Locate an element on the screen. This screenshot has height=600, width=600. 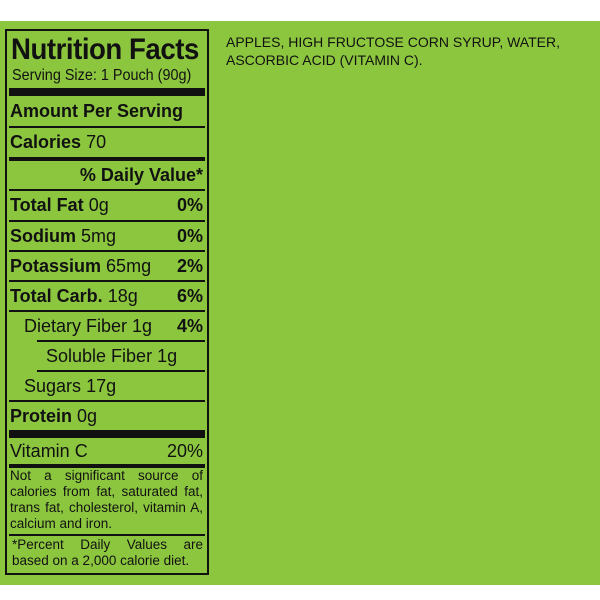
vitamin-c-label: Vitamin C is located at coordinates (49, 450).